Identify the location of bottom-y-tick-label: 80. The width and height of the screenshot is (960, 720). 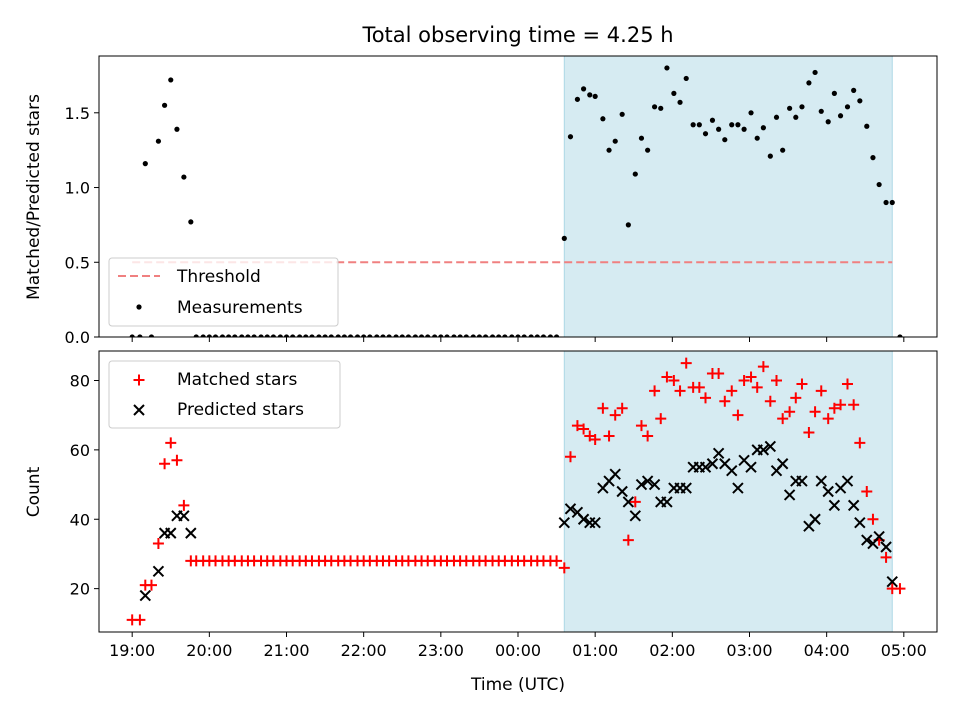
(80, 380).